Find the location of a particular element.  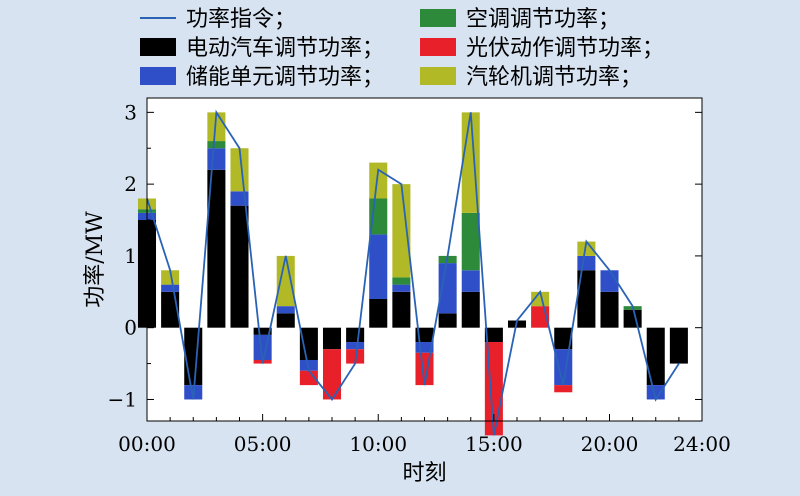

bar-segment-s2-h14 is located at coordinates (470, 241).